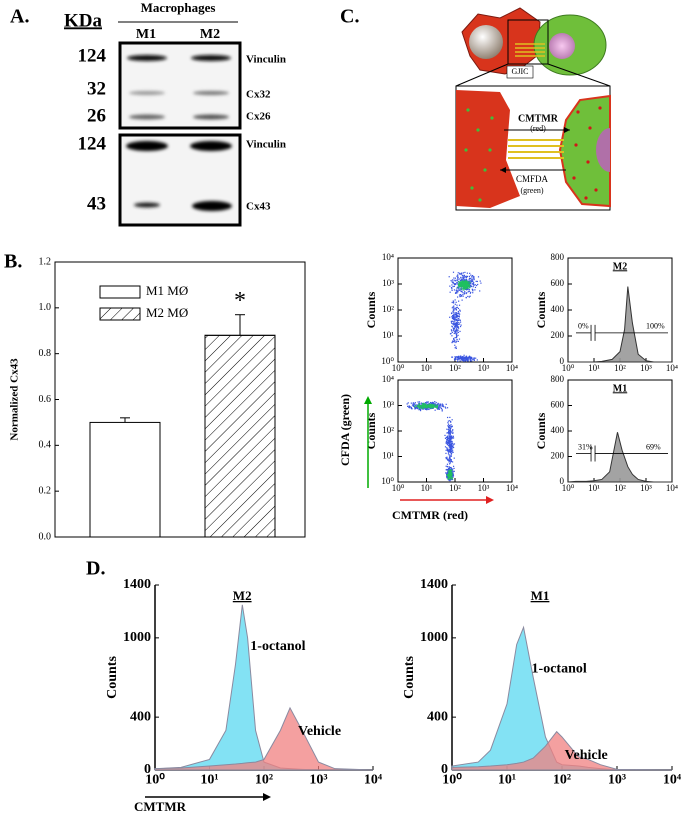 The height and width of the screenshot is (813, 685). Describe the element at coordinates (258, 95) in the screenshot. I see `band-label: Cx32` at that location.